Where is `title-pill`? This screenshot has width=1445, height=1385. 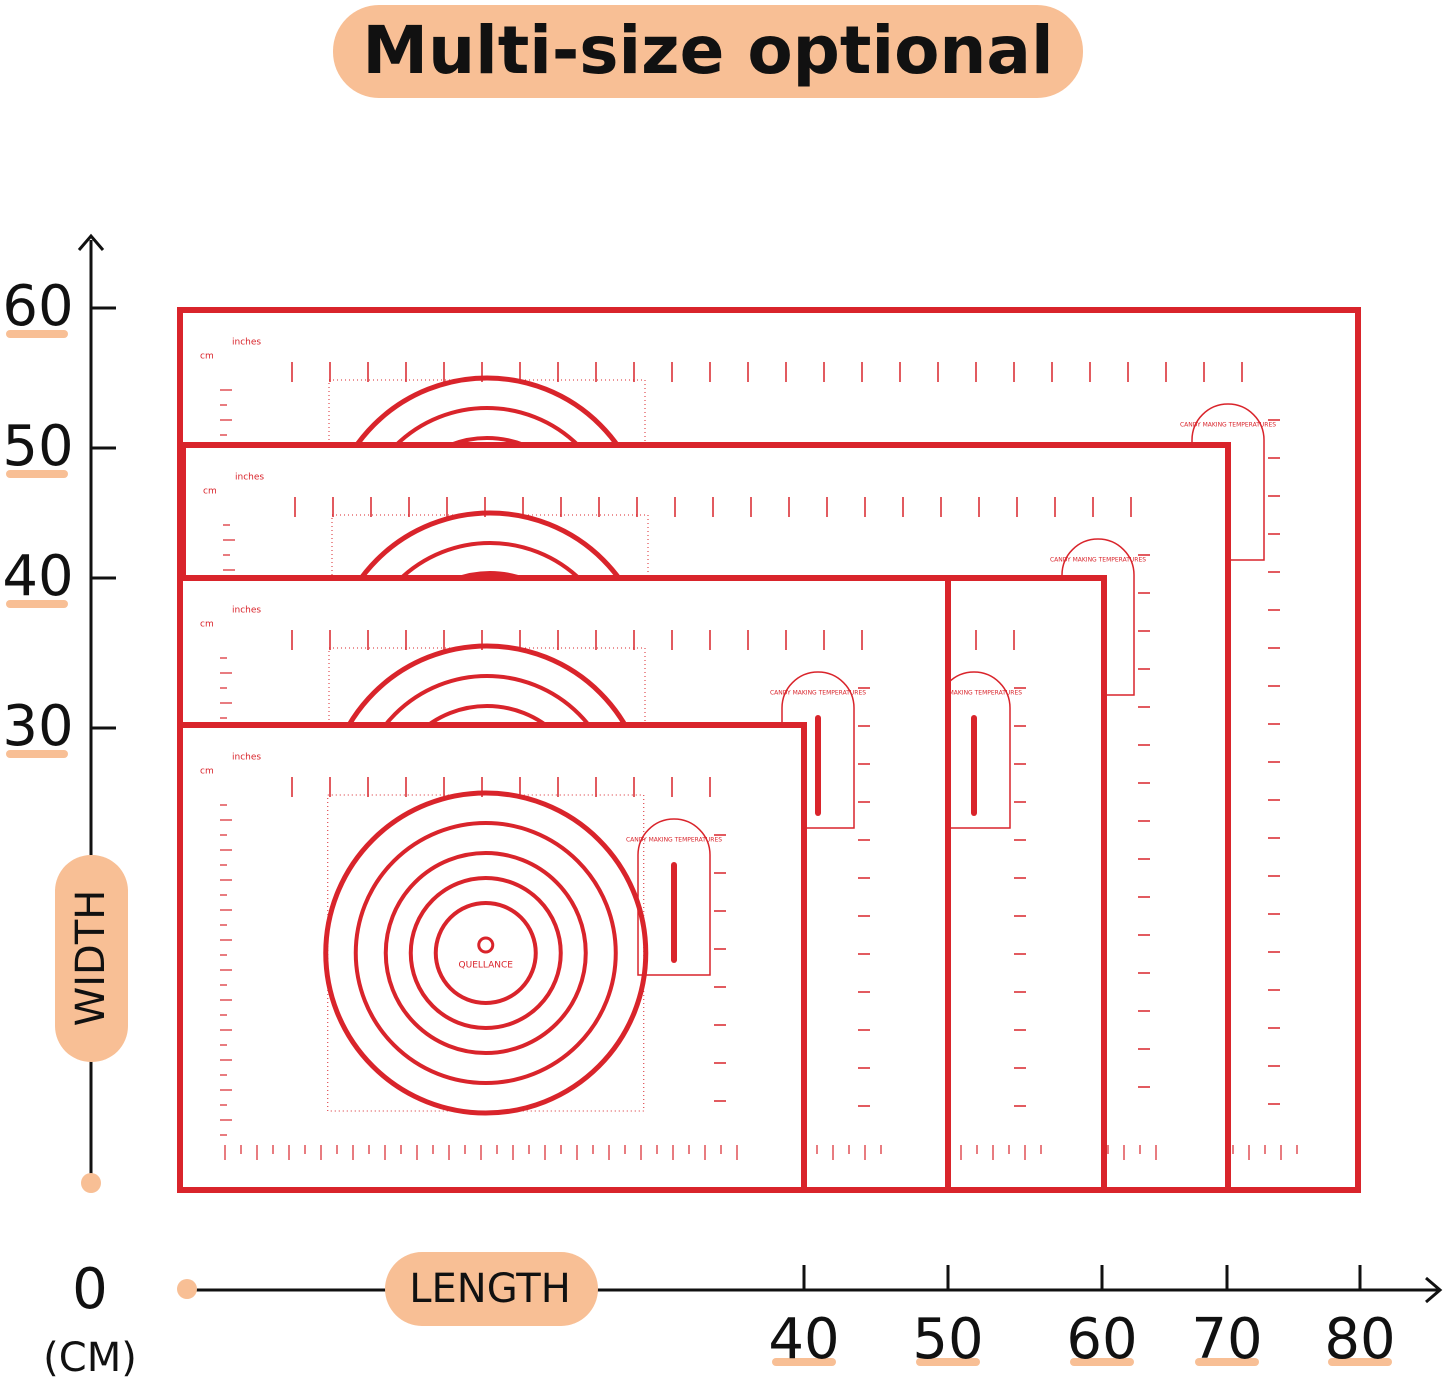 title-pill is located at coordinates (708, 51).